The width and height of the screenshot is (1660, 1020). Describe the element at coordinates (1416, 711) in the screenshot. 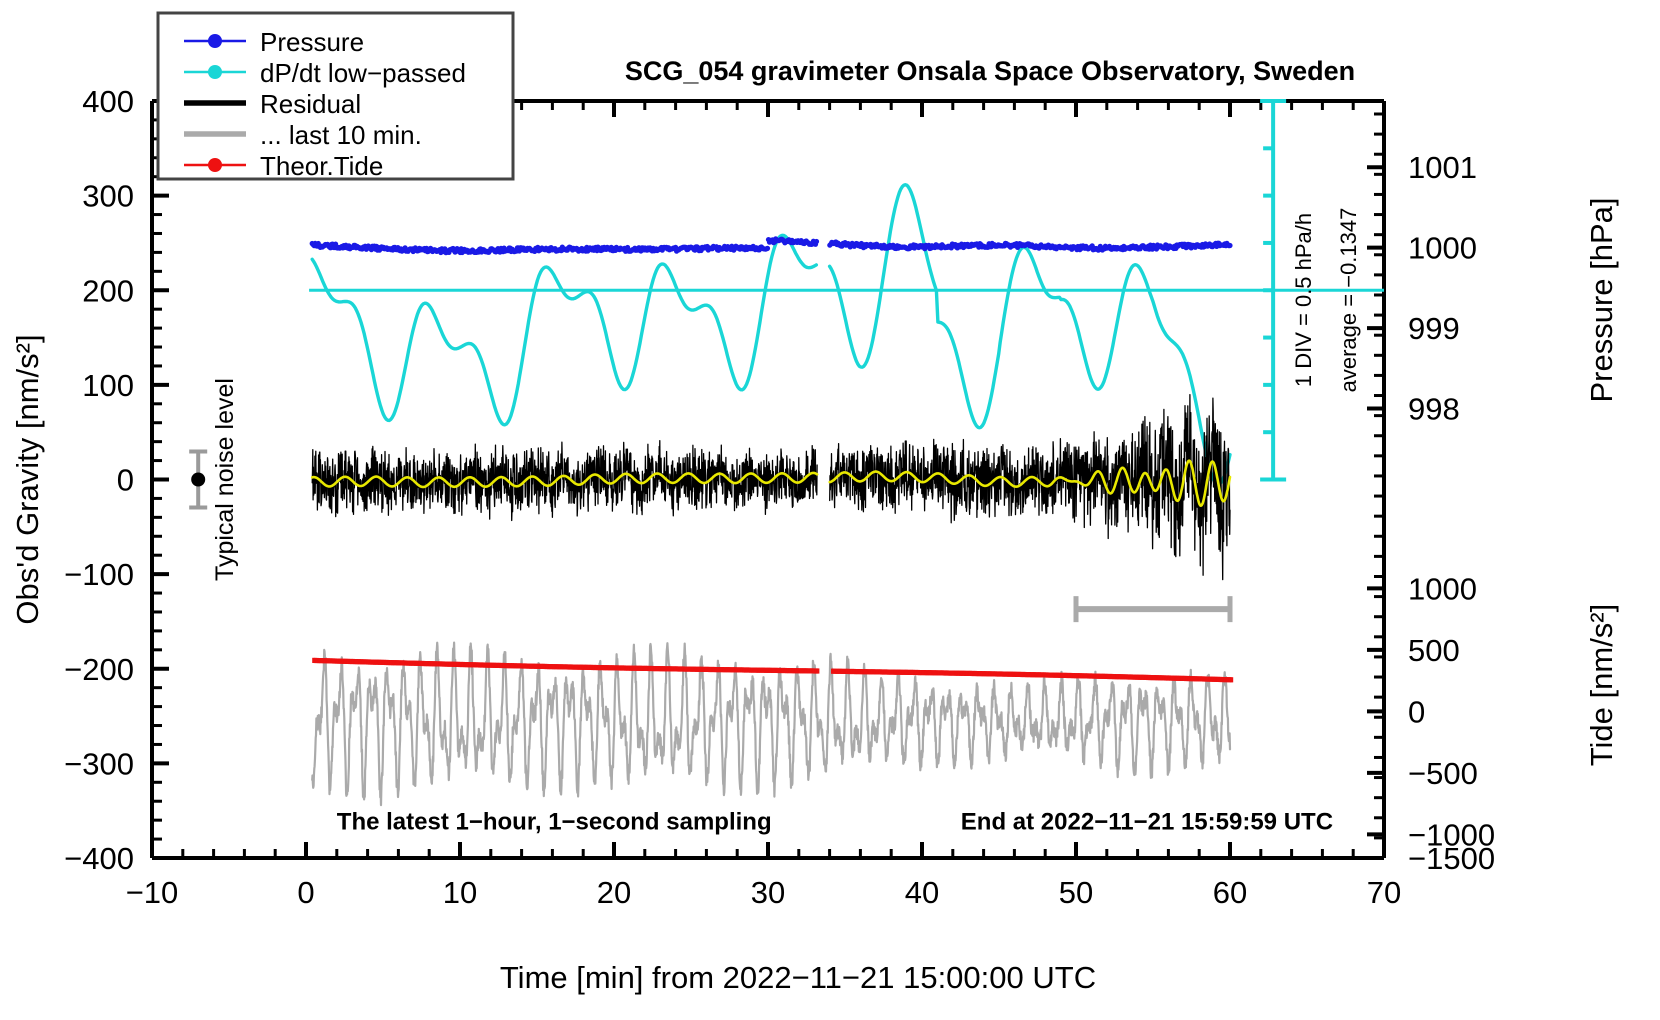

I see `tide-tick-label: 0` at that location.